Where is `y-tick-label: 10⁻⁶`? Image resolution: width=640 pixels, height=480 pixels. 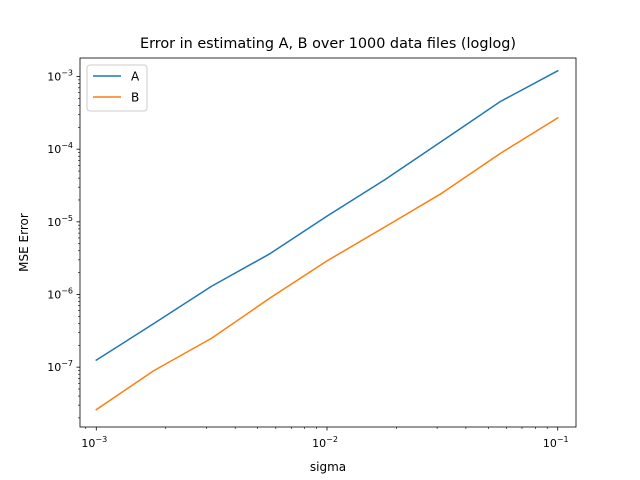
y-tick-label: 10⁻⁶ is located at coordinates (60, 293).